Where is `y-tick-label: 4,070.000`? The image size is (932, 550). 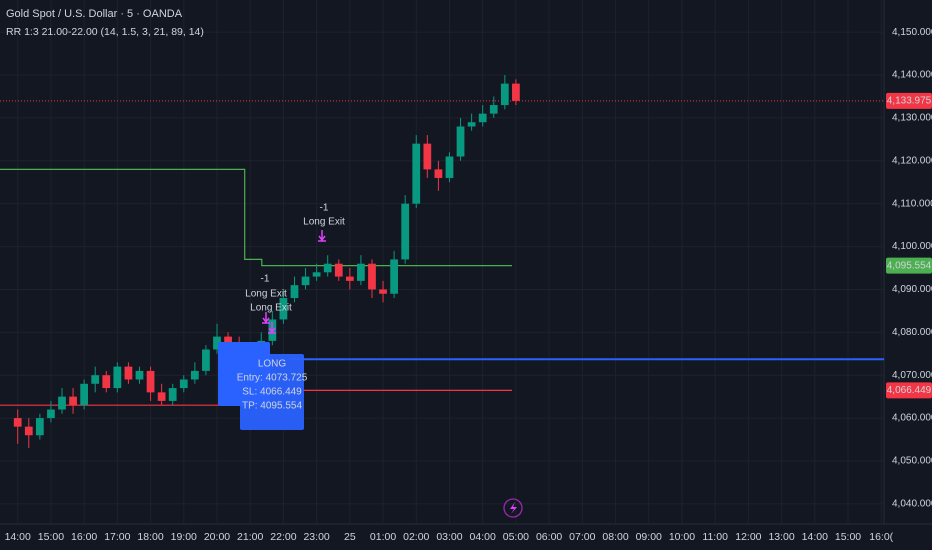 y-tick-label: 4,070.000 is located at coordinates (912, 375).